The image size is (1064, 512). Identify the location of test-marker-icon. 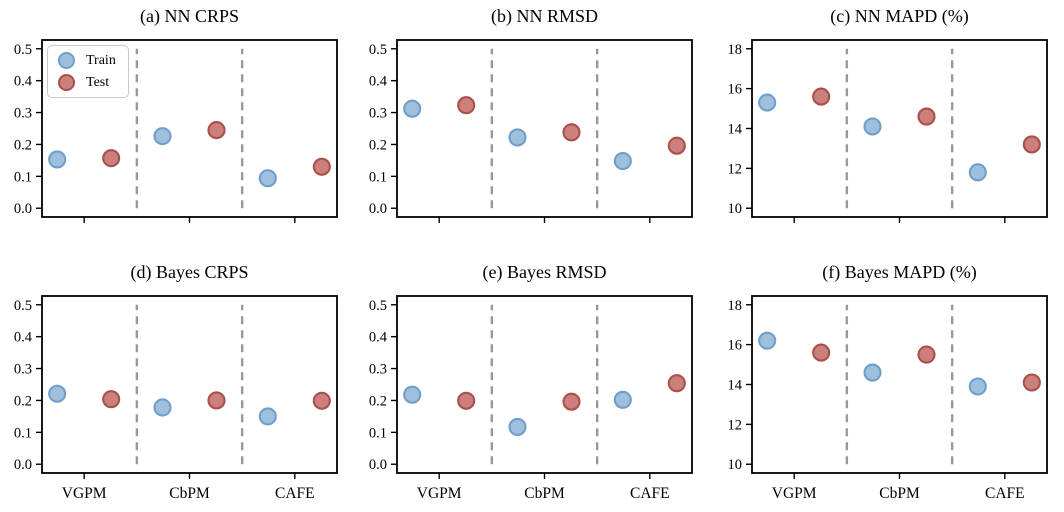
(66, 82).